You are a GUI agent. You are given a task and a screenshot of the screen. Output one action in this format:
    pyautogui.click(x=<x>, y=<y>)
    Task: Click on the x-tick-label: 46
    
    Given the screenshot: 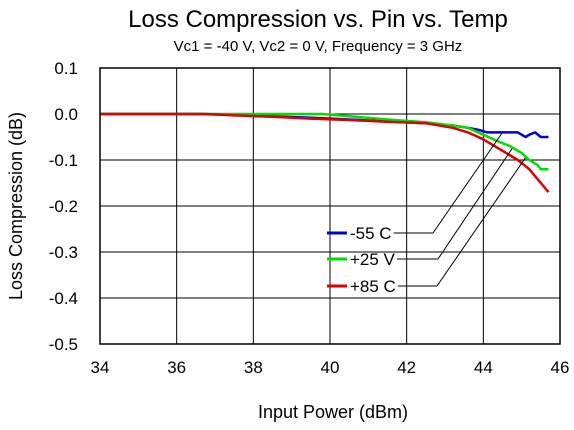 What is the action you would take?
    pyautogui.click(x=560, y=367)
    